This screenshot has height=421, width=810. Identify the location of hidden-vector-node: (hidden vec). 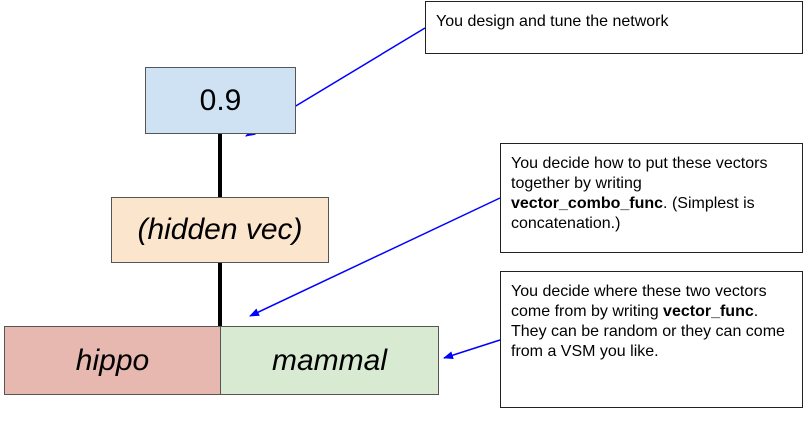
(220, 230).